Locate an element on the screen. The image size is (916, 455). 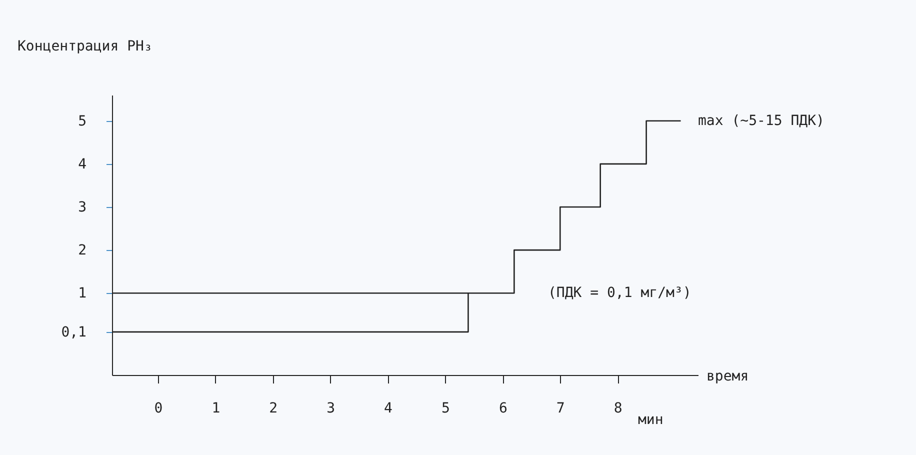
y-tick-label: 3 is located at coordinates (82, 208).